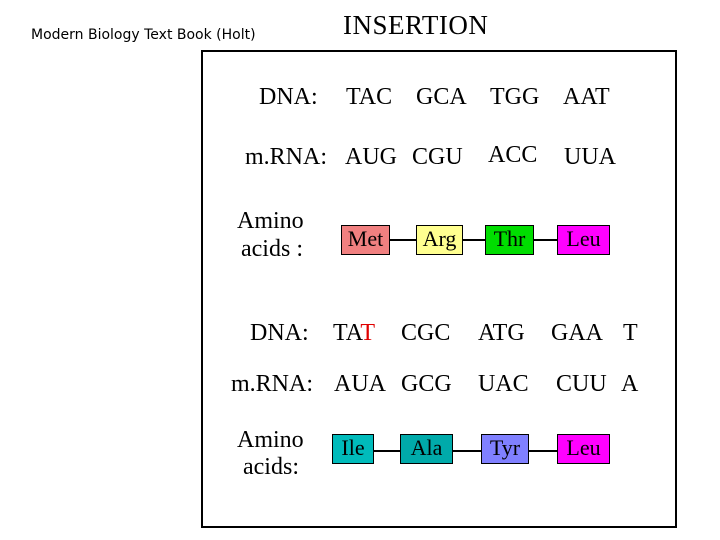 This screenshot has height=540, width=720. Describe the element at coordinates (368, 333) in the screenshot. I see `inserted-base: T` at that location.